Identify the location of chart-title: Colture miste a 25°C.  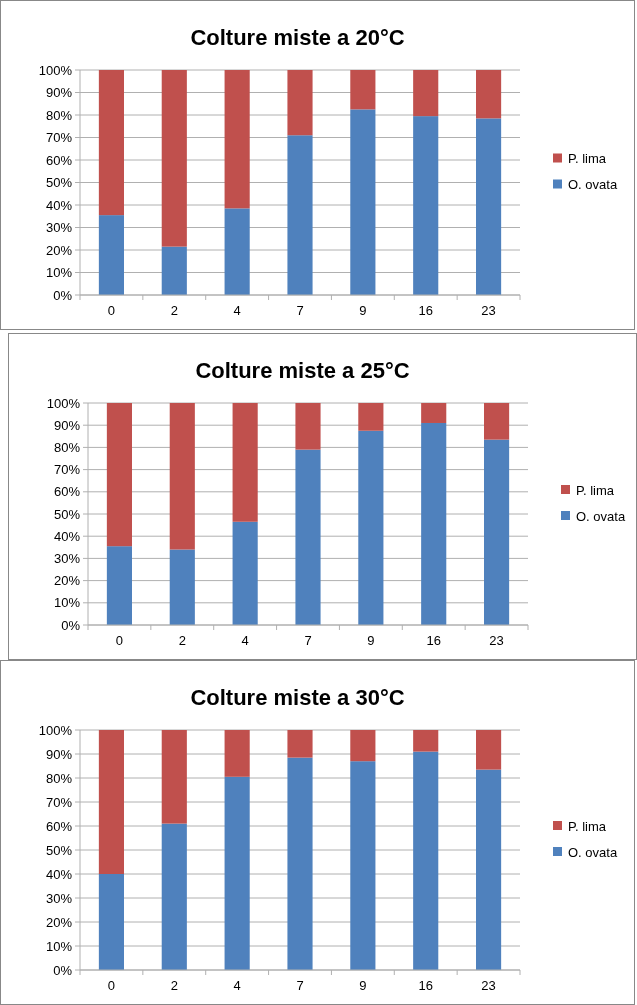
(302, 370).